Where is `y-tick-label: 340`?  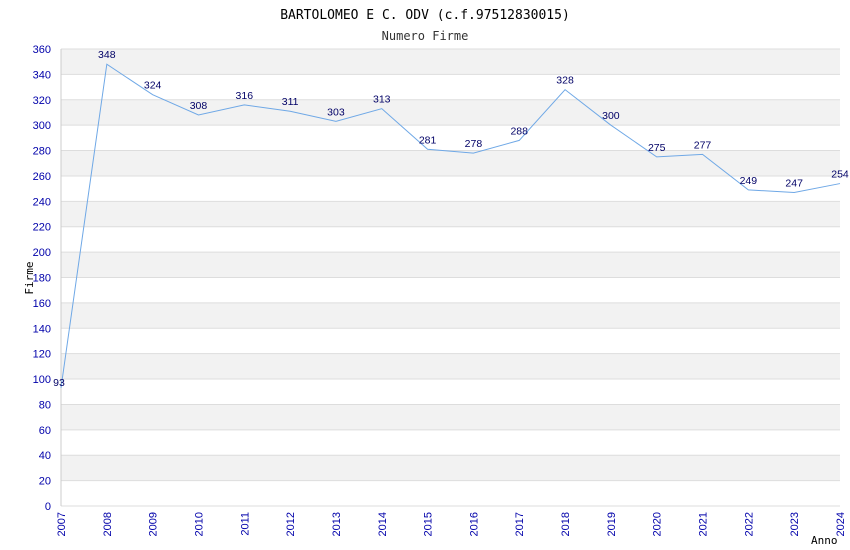
y-tick-label: 340 is located at coordinates (42, 75).